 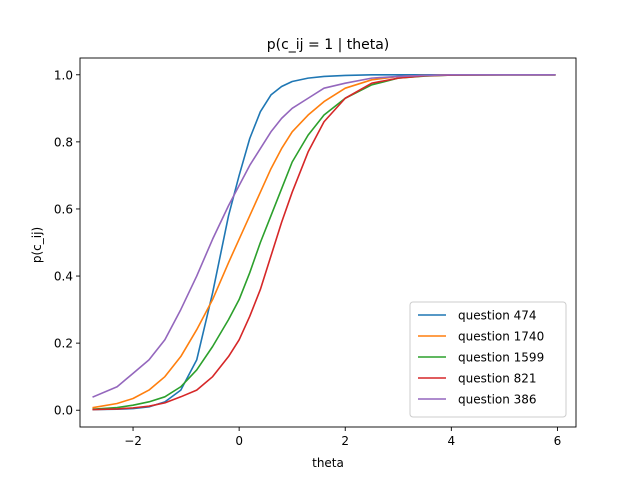 What do you see at coordinates (497, 379) in the screenshot?
I see `legend-label-3: question 821` at bounding box center [497, 379].